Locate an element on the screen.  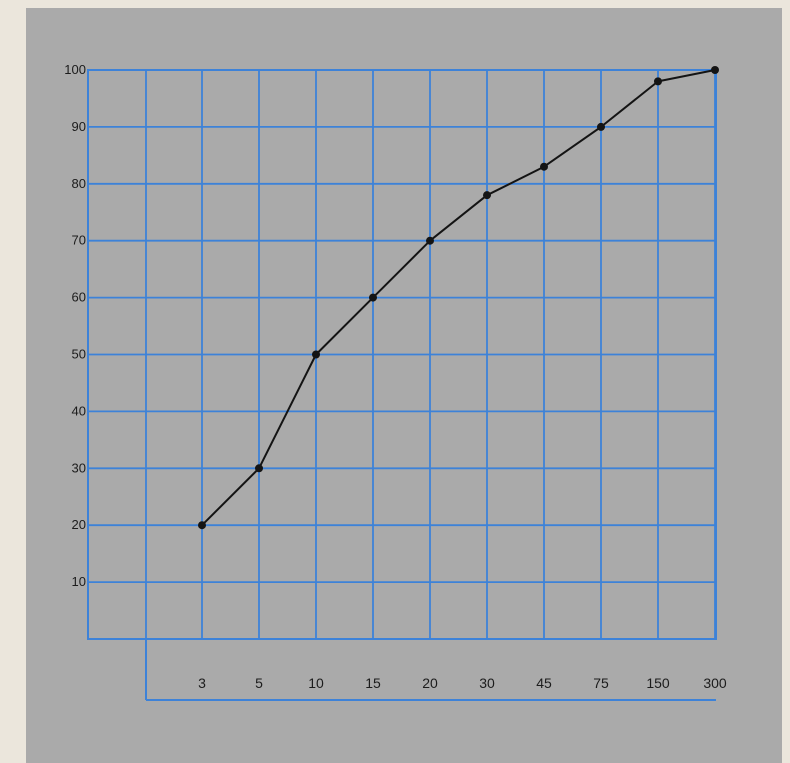
x-tick-label: 3 is located at coordinates (202, 683).